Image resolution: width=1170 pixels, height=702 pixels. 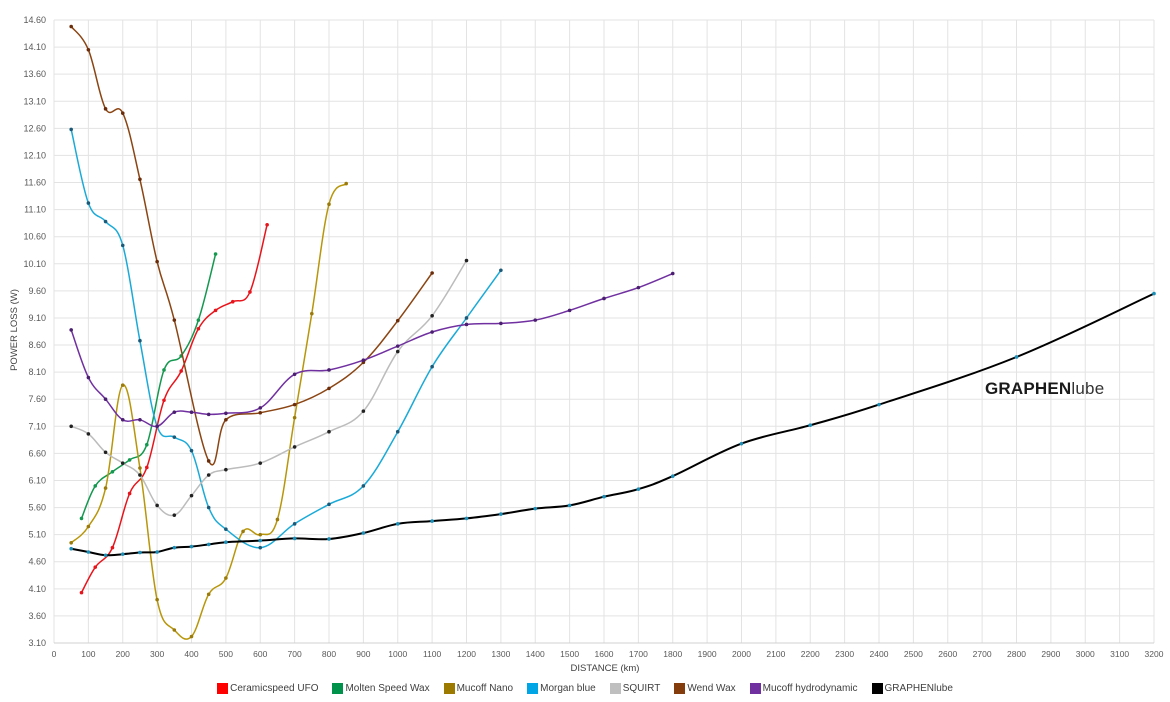 What do you see at coordinates (34, 74) in the screenshot?
I see `y-tick-label: 13.60` at bounding box center [34, 74].